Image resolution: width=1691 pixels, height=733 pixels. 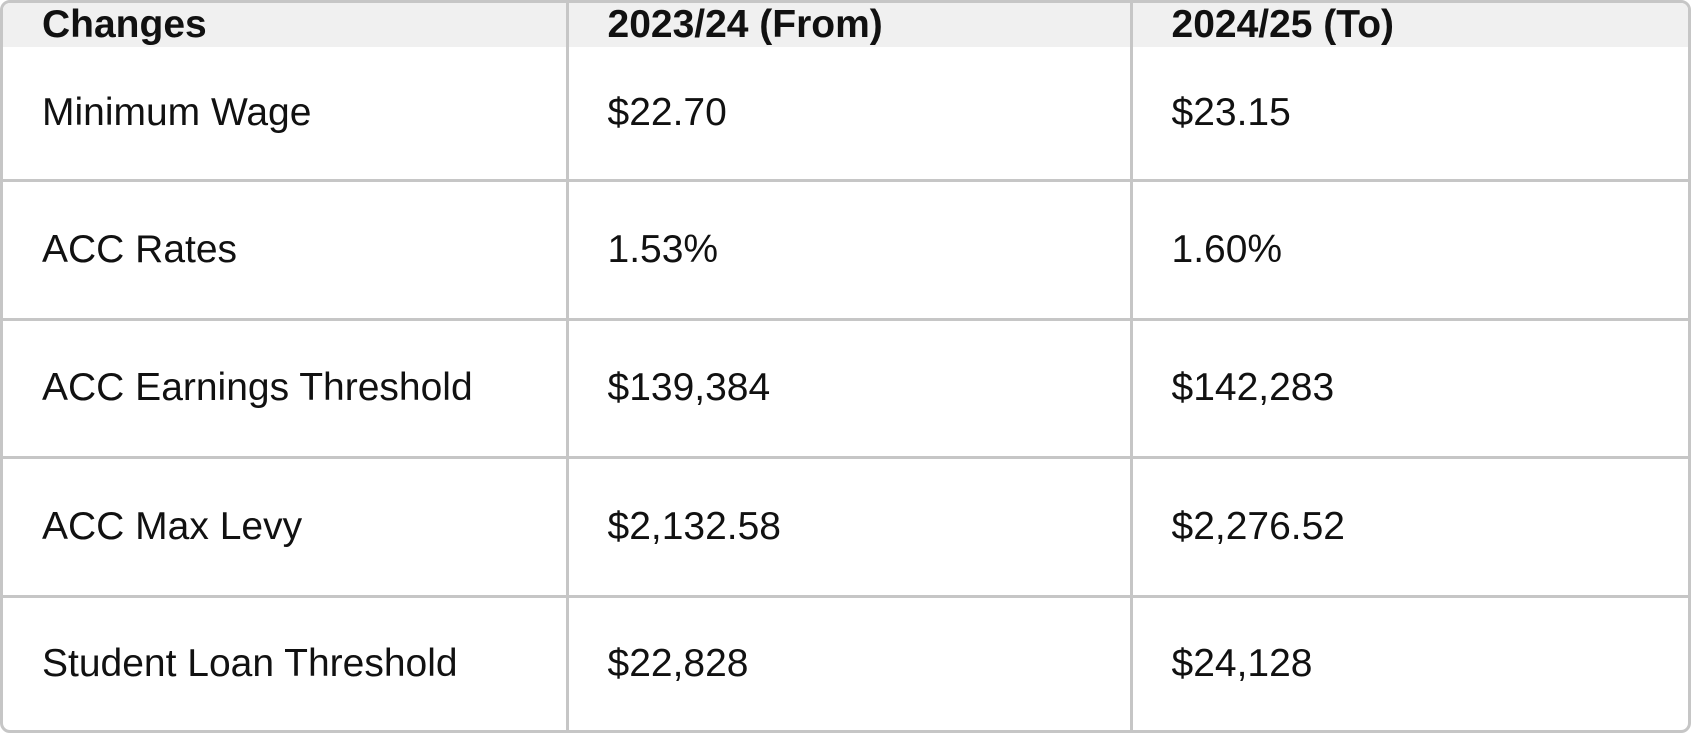 I want to click on header-cell: 2023/24 (From), so click(x=849, y=25).